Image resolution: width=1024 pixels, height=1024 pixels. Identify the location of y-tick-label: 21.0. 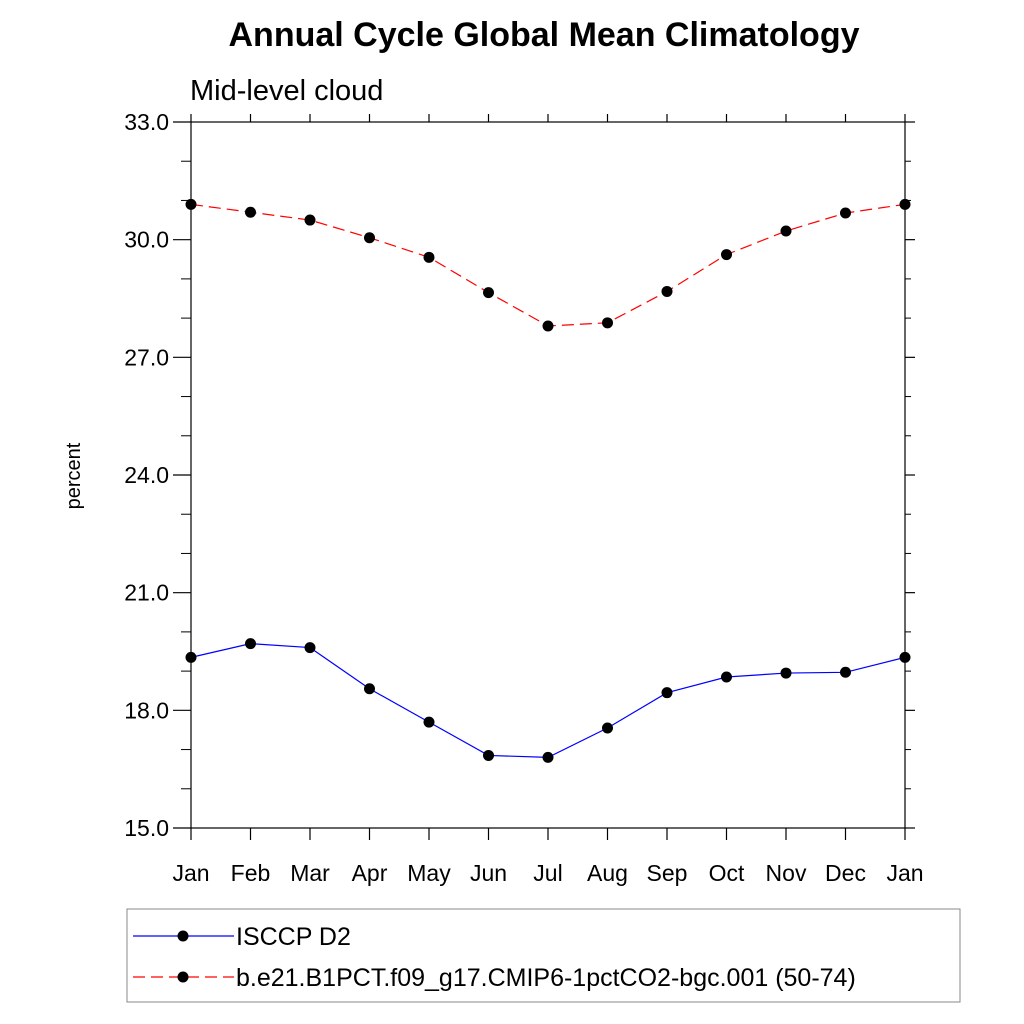
(146, 593).